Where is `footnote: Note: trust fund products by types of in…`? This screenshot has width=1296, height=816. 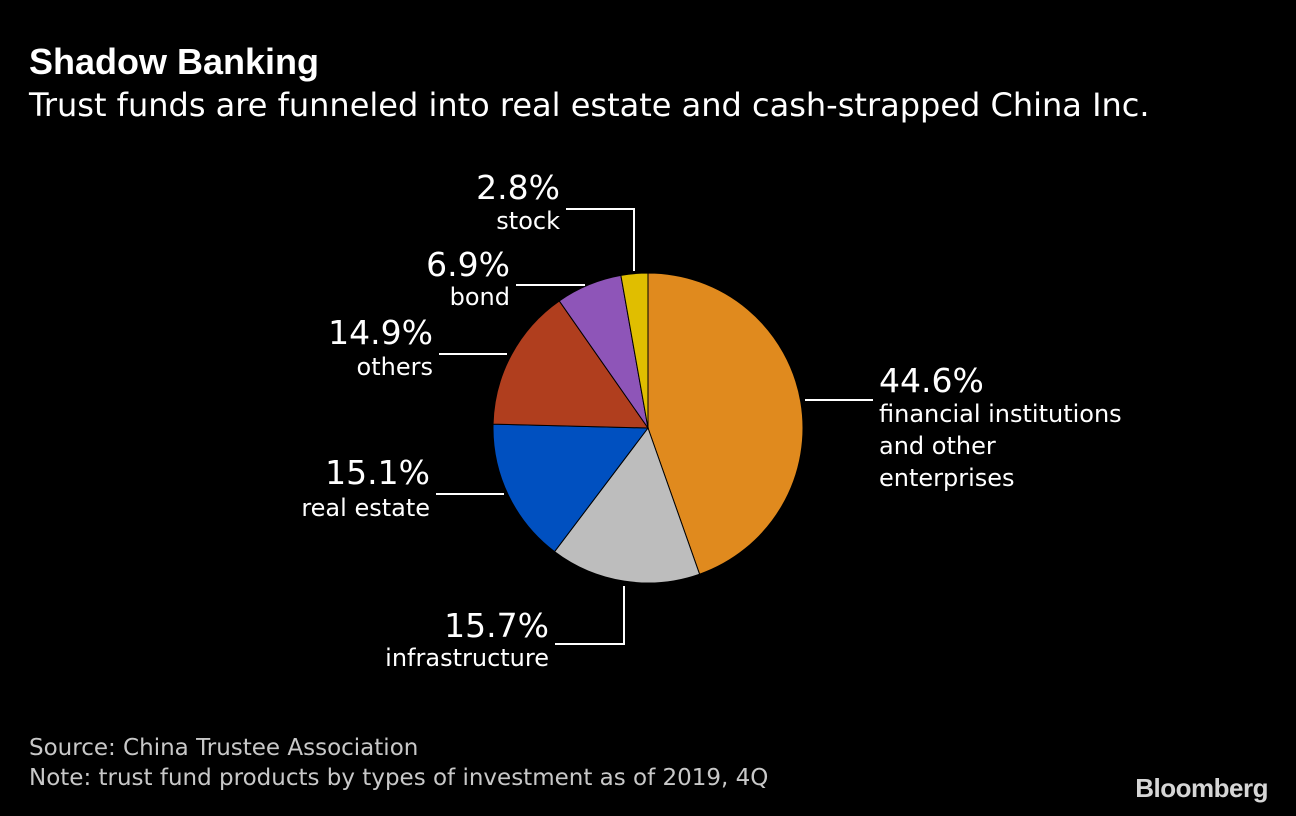
footnote: Note: trust fund products by types of in… is located at coordinates (399, 778).